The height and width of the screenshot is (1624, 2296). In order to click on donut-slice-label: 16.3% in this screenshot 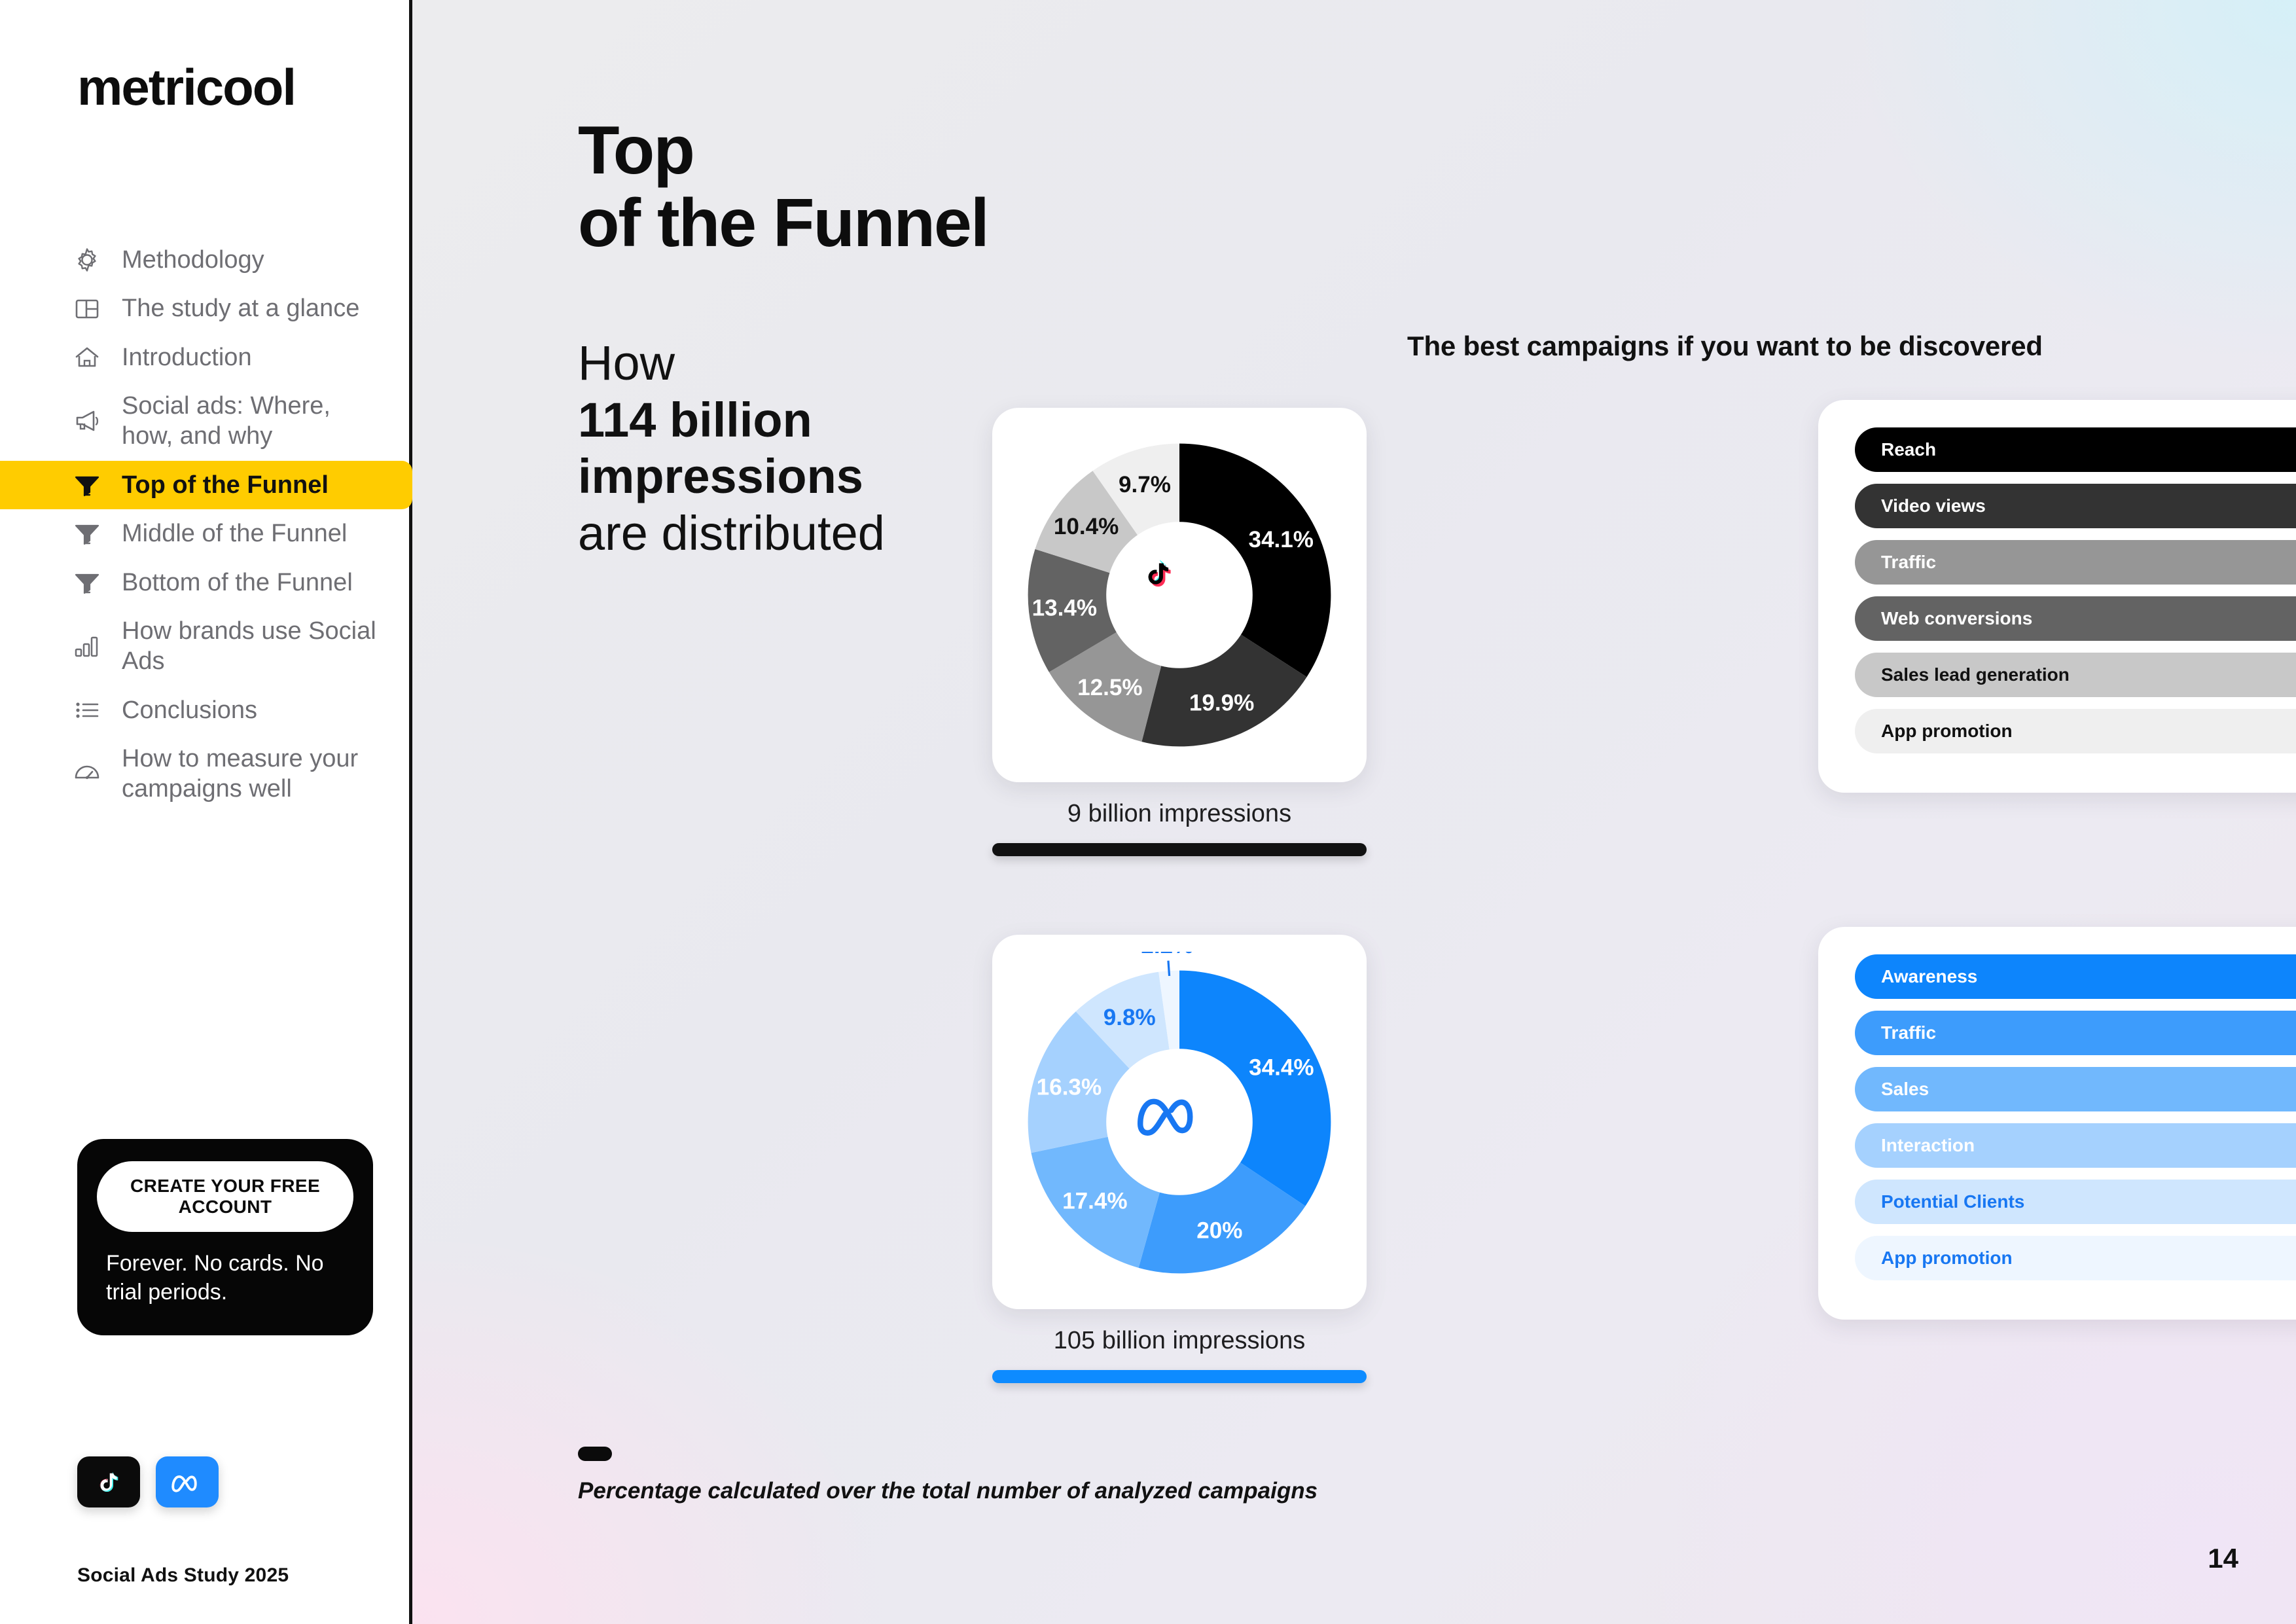, I will do `click(1069, 1087)`.